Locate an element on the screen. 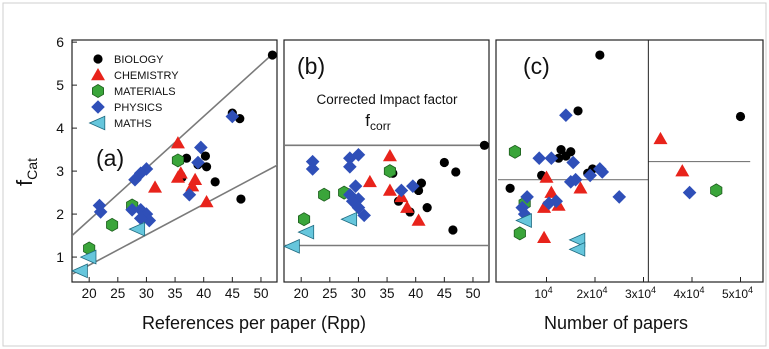  panel-a-xtick-label: 25 is located at coordinates (117, 293).